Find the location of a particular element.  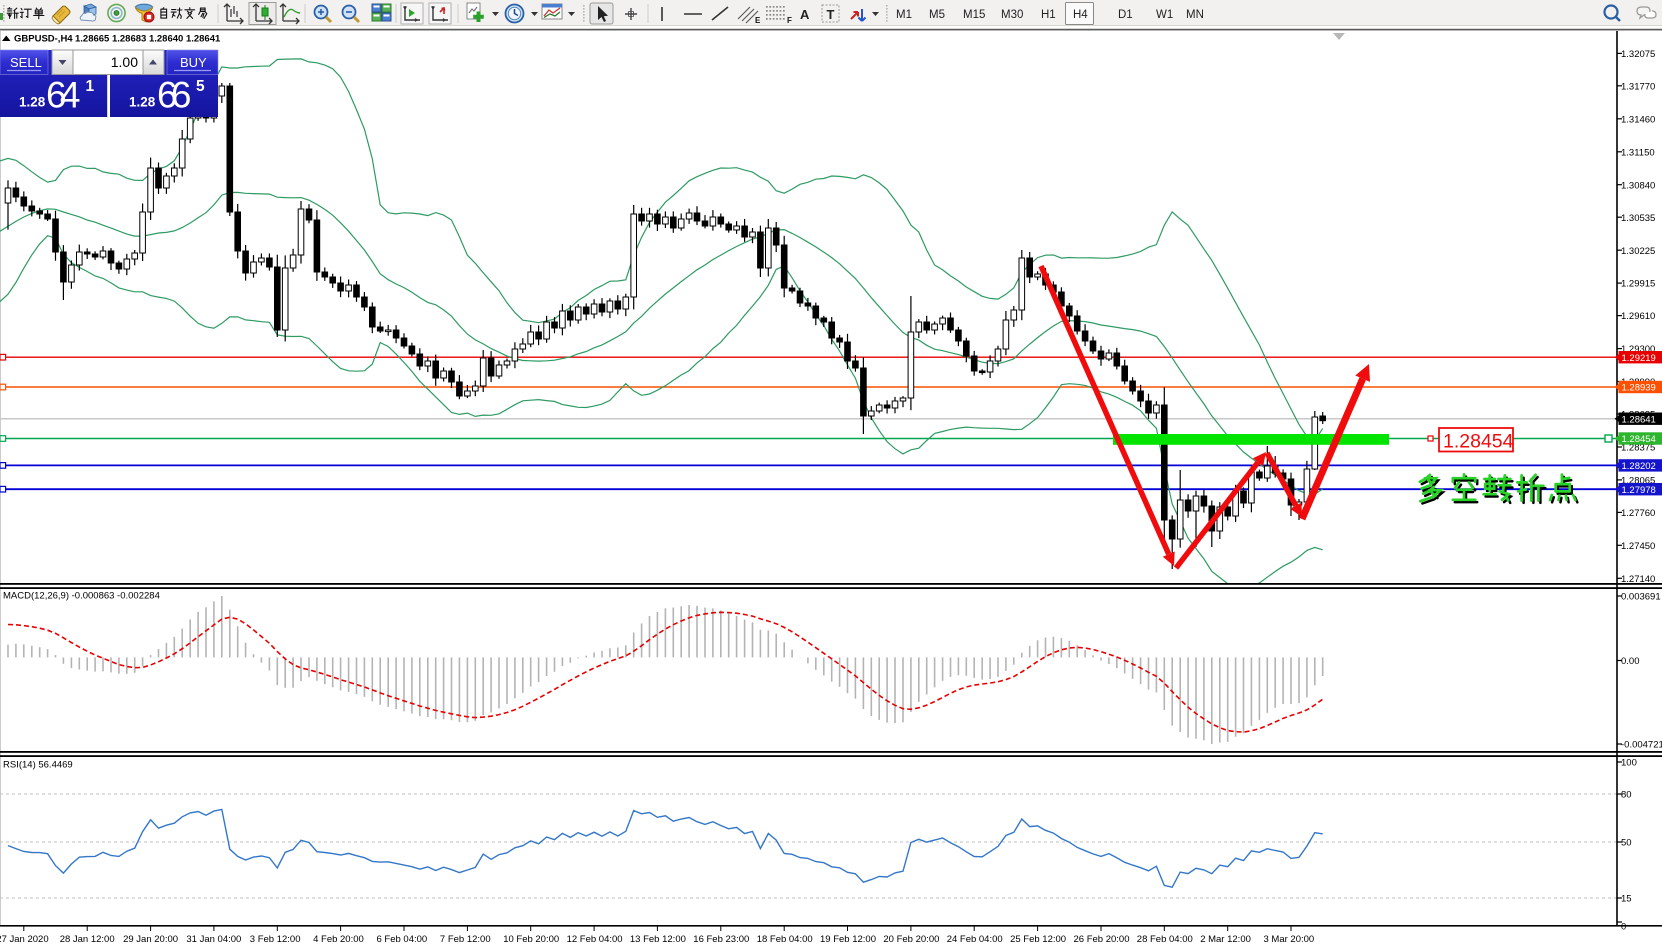

svg-text: 1.00 is located at coordinates (124, 62).